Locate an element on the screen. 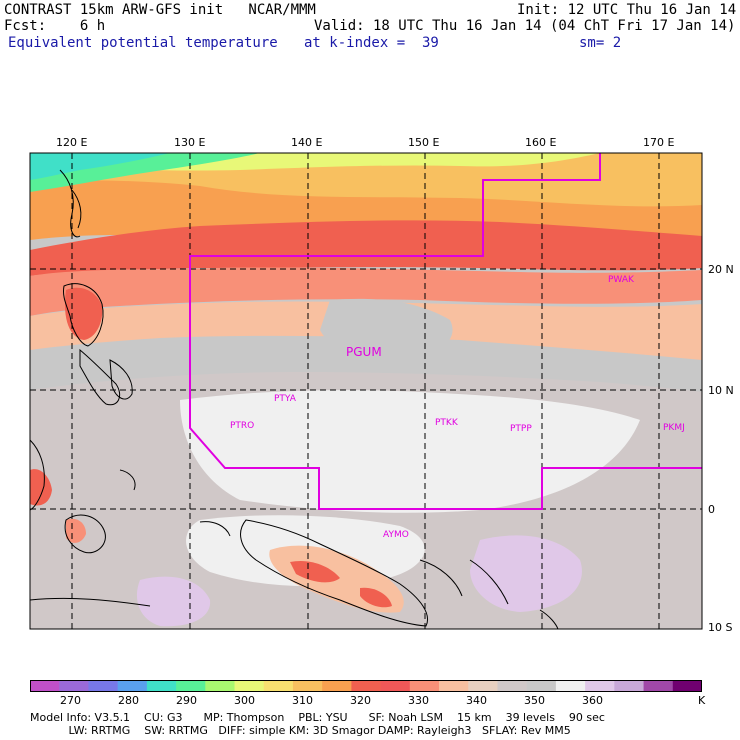  header-line1-left: CONTRAST 15km ARW-GFS init NCAR/MMM is located at coordinates (160, 10).